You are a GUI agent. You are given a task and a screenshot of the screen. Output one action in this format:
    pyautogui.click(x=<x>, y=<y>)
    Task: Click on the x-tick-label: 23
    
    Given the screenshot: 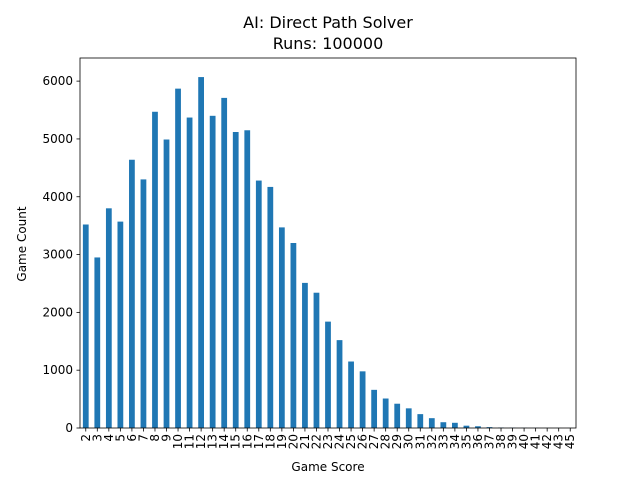 What is the action you would take?
    pyautogui.click(x=328, y=441)
    